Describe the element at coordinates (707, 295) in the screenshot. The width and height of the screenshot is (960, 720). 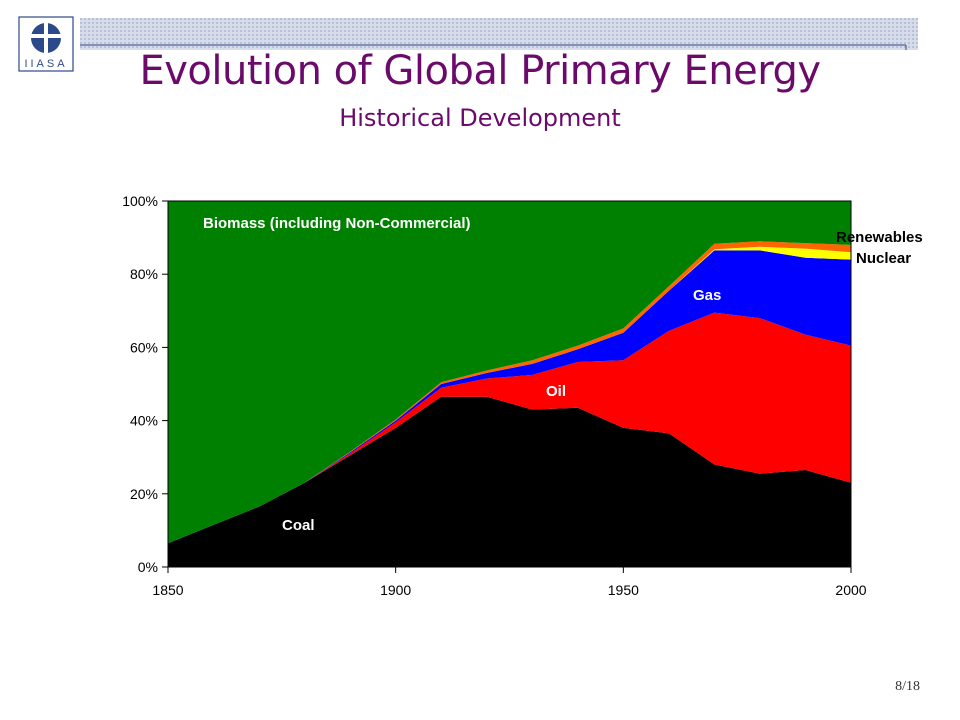
I see `label-gas: Gas` at that location.